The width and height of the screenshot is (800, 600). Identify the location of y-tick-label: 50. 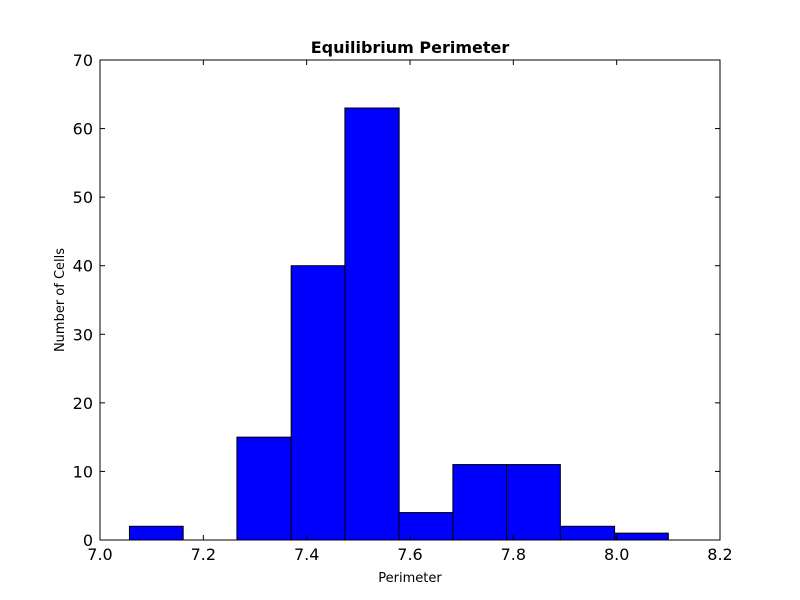
(83, 197).